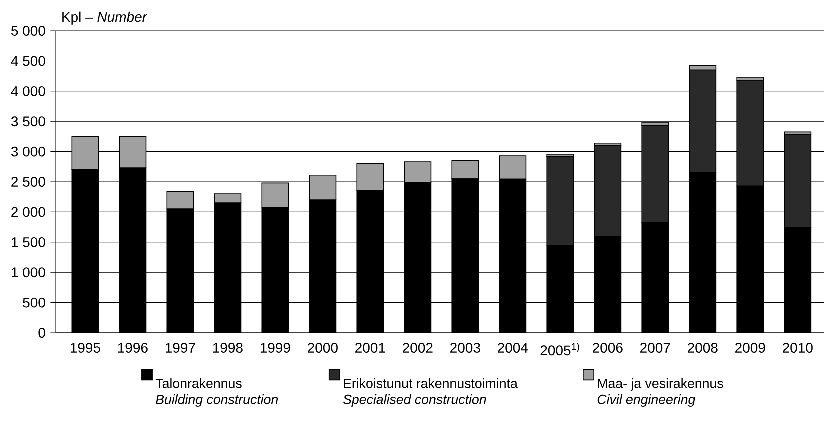 The width and height of the screenshot is (833, 433). Describe the element at coordinates (323, 348) in the screenshot. I see `x-tick-label: 2000` at that location.